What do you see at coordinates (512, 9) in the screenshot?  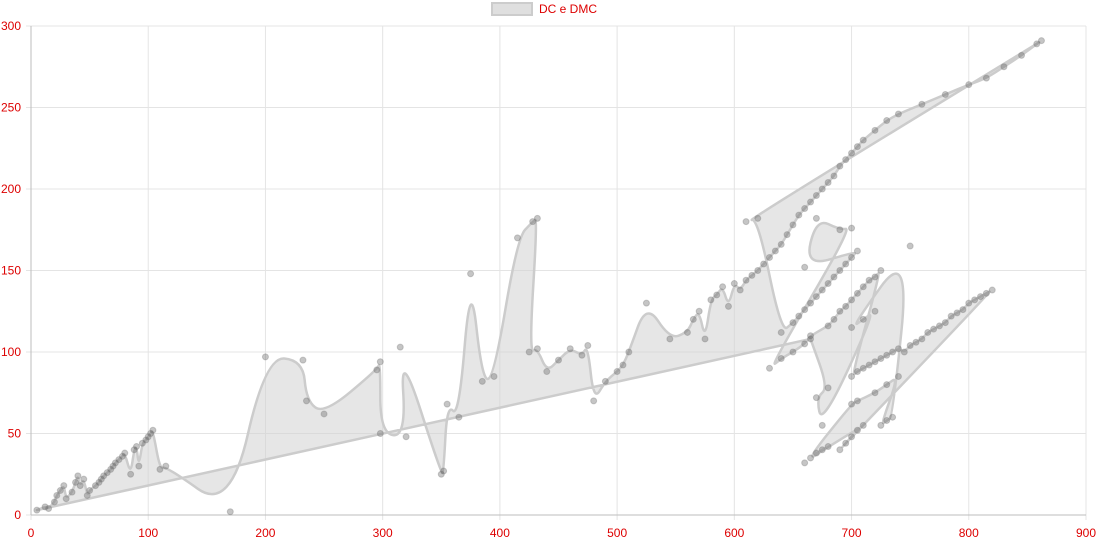 I see `legend-swatch` at bounding box center [512, 9].